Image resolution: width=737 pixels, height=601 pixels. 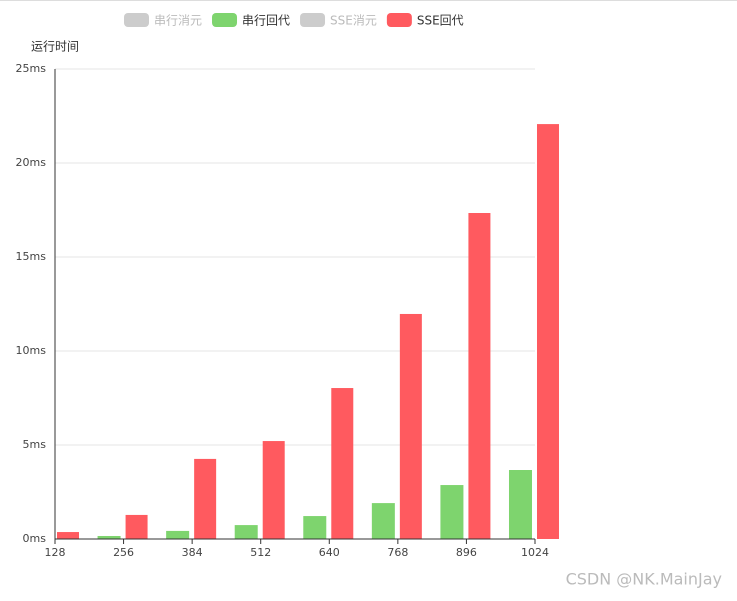 What do you see at coordinates (123, 552) in the screenshot?
I see `x-tick-label: 256` at bounding box center [123, 552].